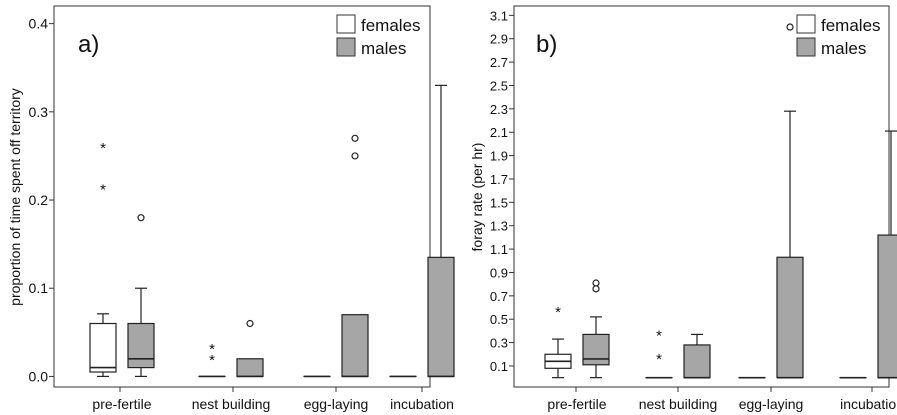  Describe the element at coordinates (499, 202) in the screenshot. I see `y-tick-label-b: 1.5` at that location.